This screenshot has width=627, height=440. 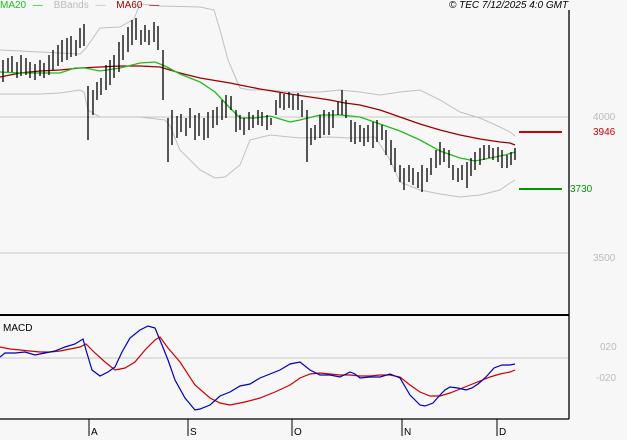 I want to click on macd-label-neg: -020, so click(x=606, y=378).